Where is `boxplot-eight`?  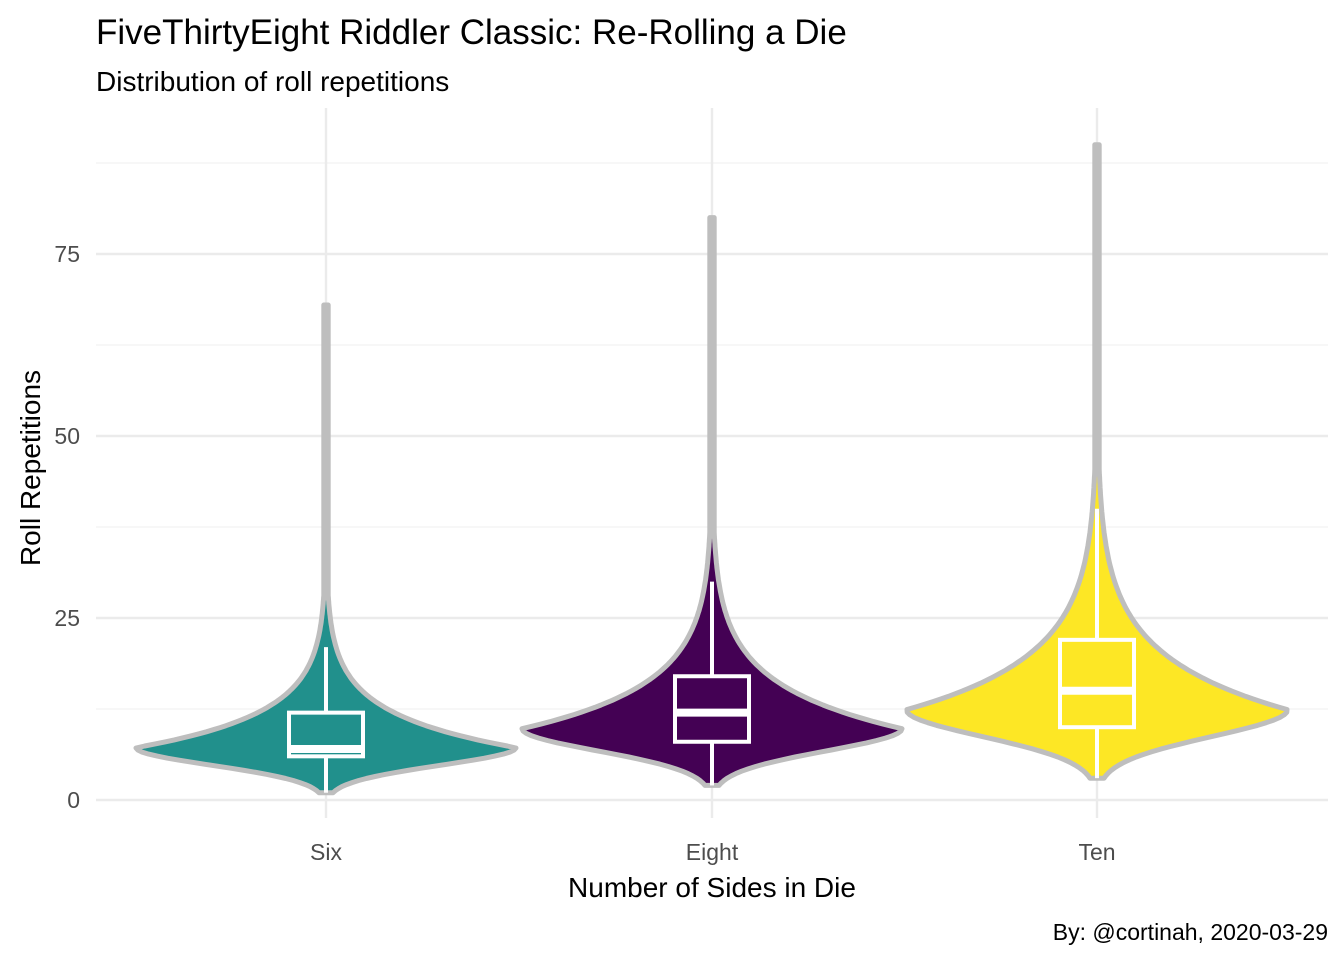 boxplot-eight is located at coordinates (712, 683).